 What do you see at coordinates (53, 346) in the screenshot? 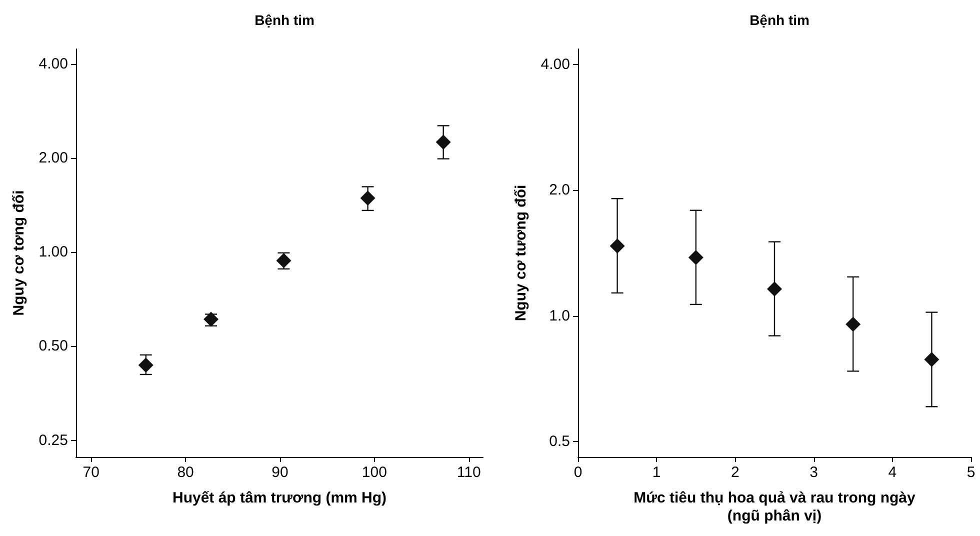
I see `y-tick-label: 0.50` at bounding box center [53, 346].